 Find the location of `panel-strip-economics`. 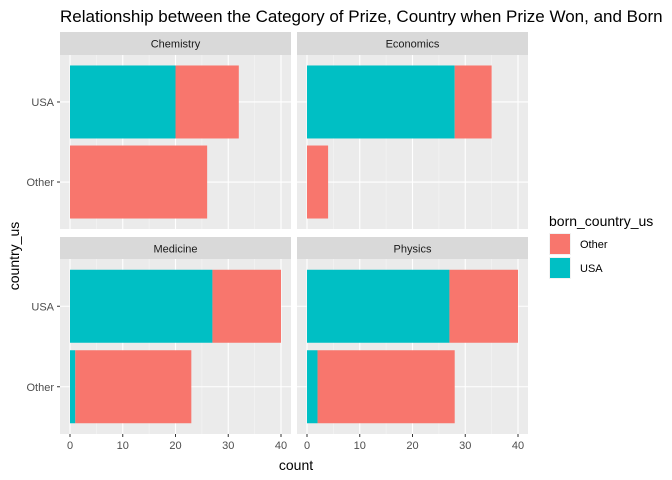

panel-strip-economics is located at coordinates (412, 43).